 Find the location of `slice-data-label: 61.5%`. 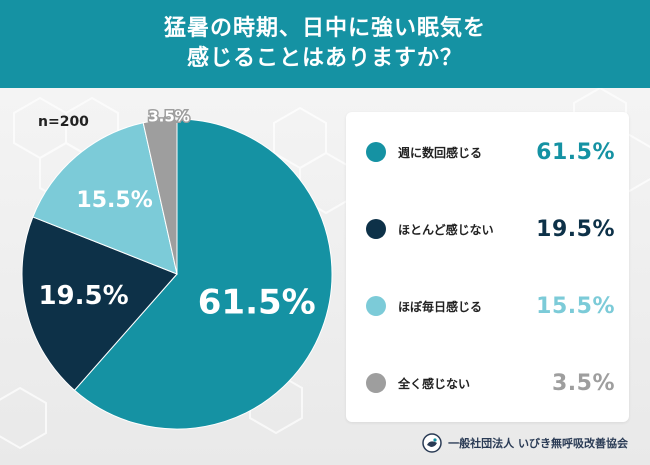

slice-data-label: 61.5% is located at coordinates (257, 303).